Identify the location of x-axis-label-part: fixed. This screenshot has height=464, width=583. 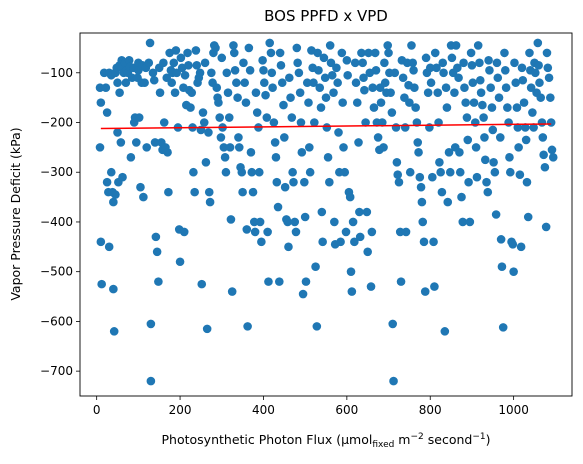
(383, 445).